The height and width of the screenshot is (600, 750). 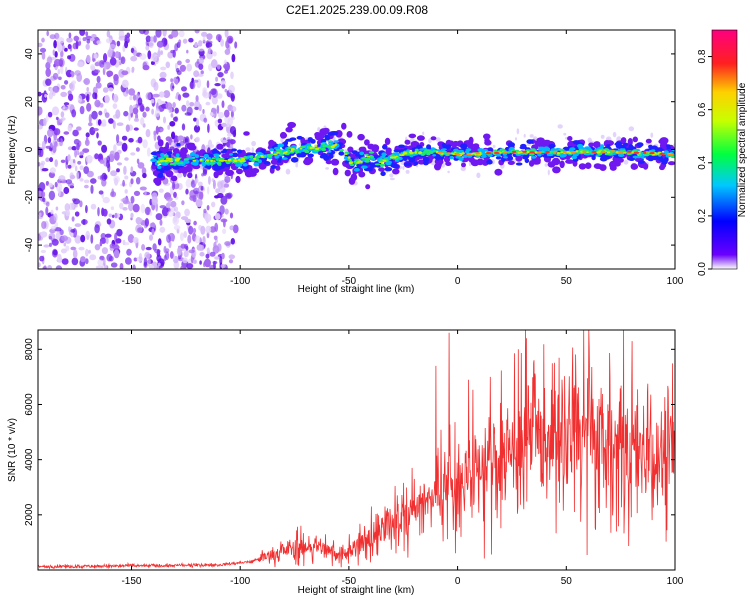 I want to click on x-tick-label: -150, so click(x=131, y=581).